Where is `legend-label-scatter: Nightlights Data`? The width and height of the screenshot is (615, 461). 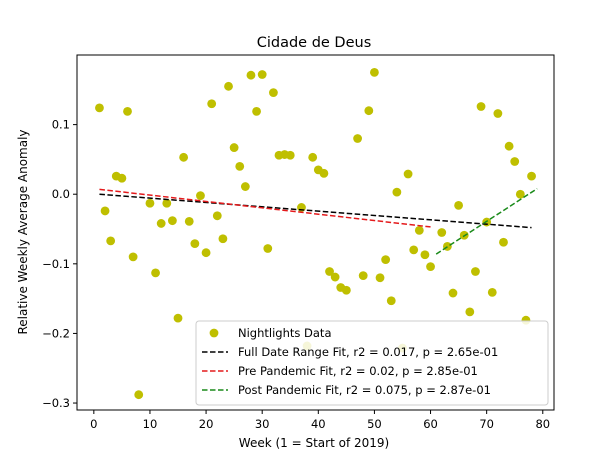
legend-label-scatter: Nightlights Data is located at coordinates (285, 333).